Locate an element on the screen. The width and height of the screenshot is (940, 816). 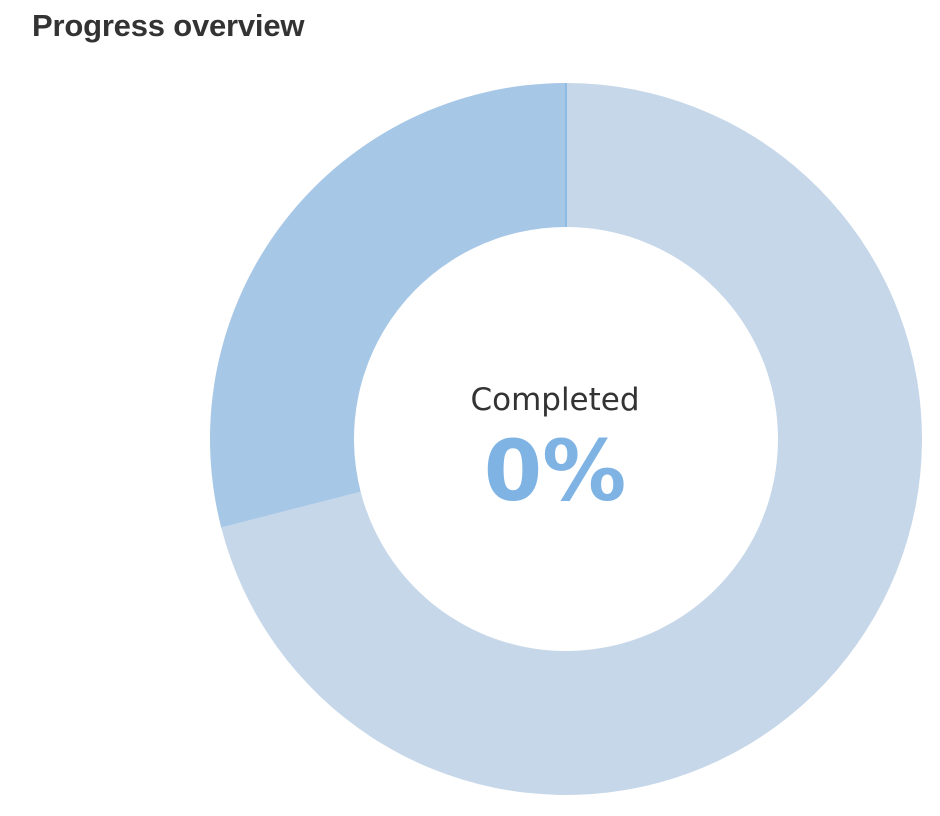
page-title: Progress overview is located at coordinates (168, 25).